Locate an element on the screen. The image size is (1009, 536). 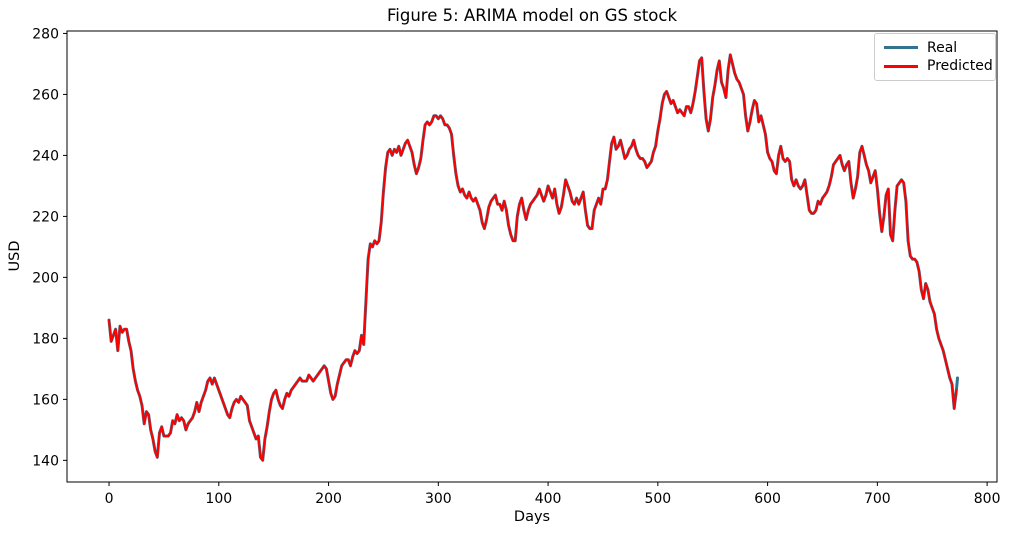
x-tick-label: 0 is located at coordinates (109, 499).